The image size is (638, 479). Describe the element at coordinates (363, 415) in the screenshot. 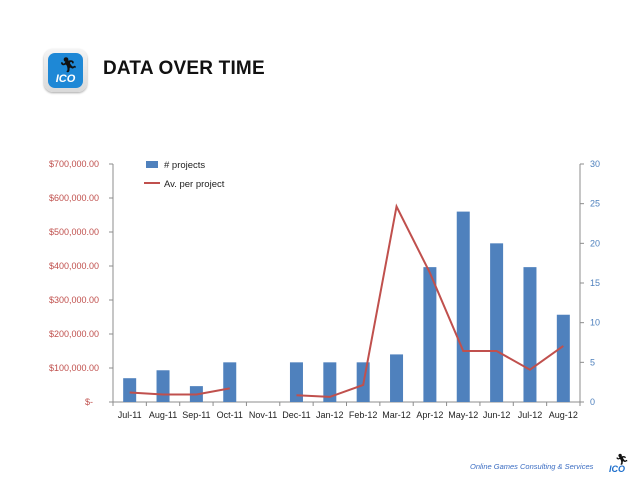

I see `x-tick-label: Feb-12` at that location.